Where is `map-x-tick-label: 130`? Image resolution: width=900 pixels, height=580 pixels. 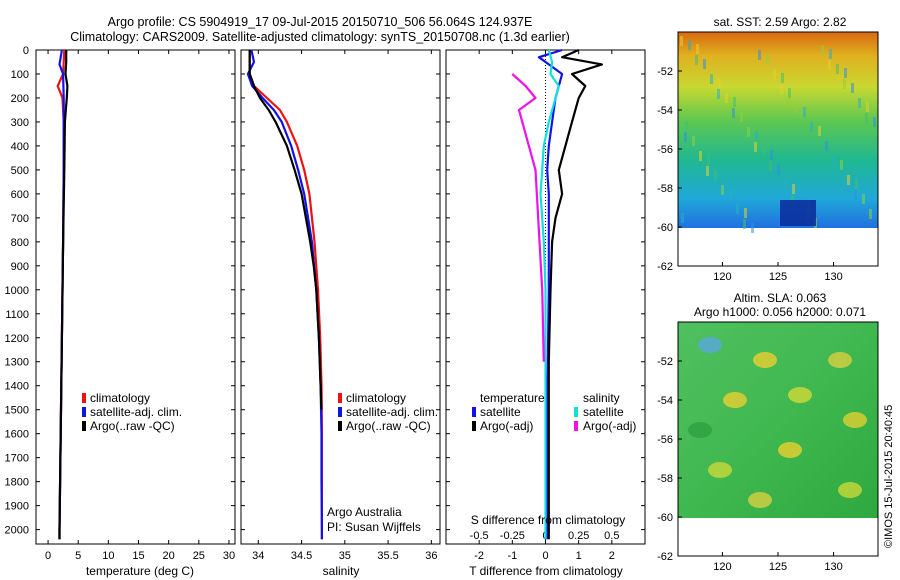 map-x-tick-label: 130 is located at coordinates (833, 277).